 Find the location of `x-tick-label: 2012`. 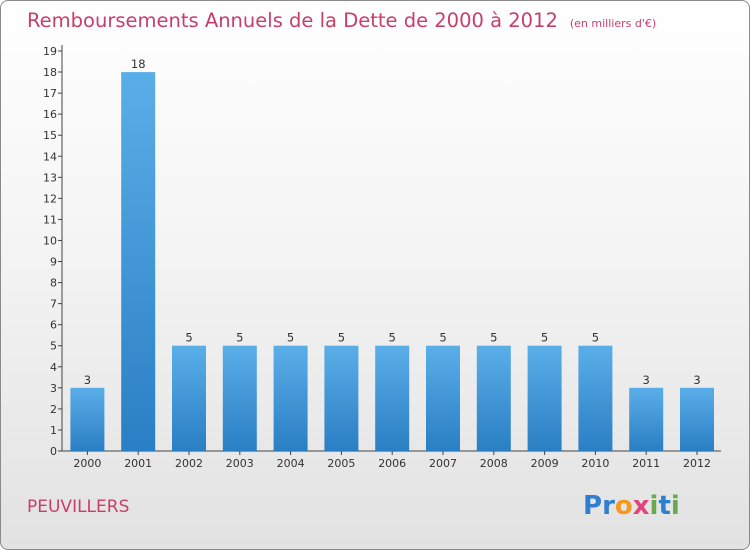

x-tick-label: 2012 is located at coordinates (697, 463).